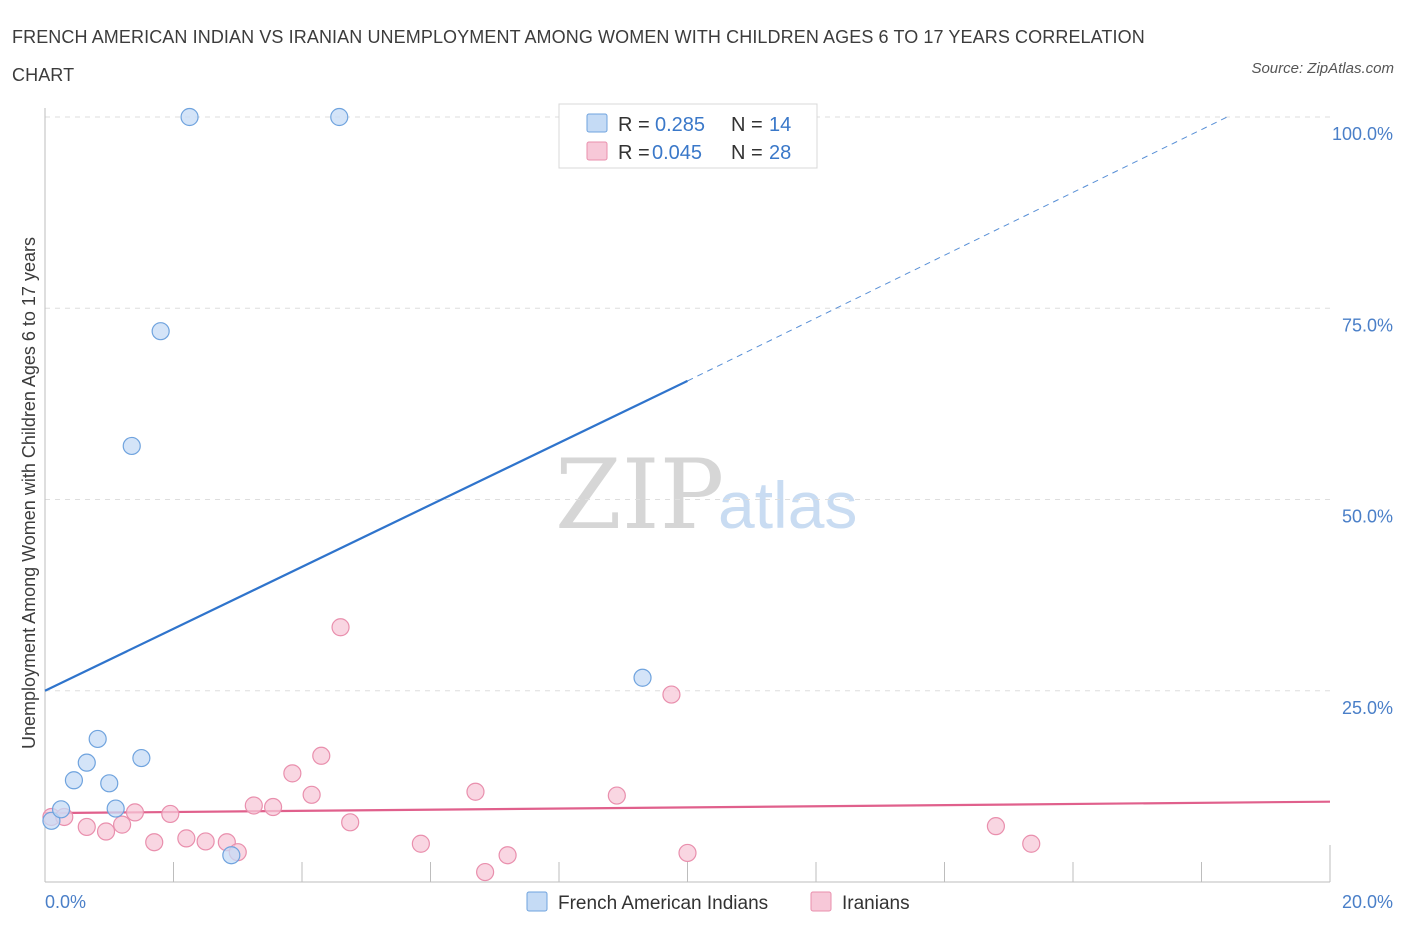  Describe the element at coordinates (876, 903) in the screenshot. I see `bottom-legend-iranians: Iranians` at that location.